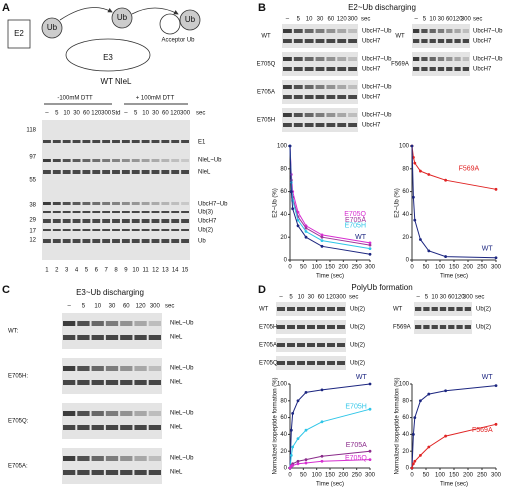 The image size is (508, 493). Describe the element at coordinates (408, 469) in the screenshot. I see `y-tick-label: 0` at that location.